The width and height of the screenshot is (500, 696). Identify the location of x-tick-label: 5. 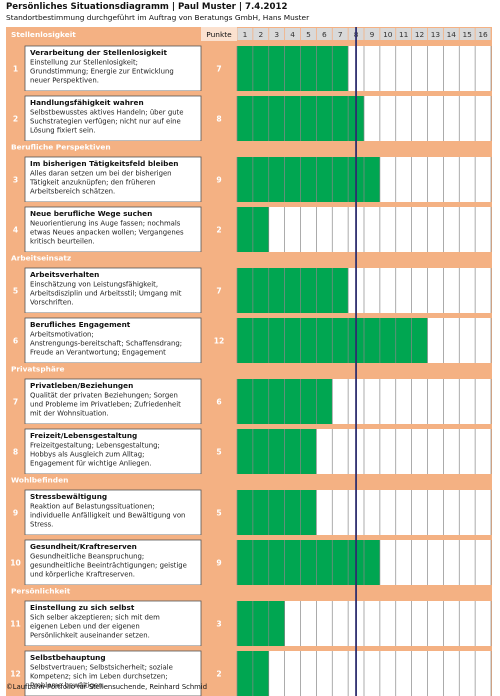
(308, 34).